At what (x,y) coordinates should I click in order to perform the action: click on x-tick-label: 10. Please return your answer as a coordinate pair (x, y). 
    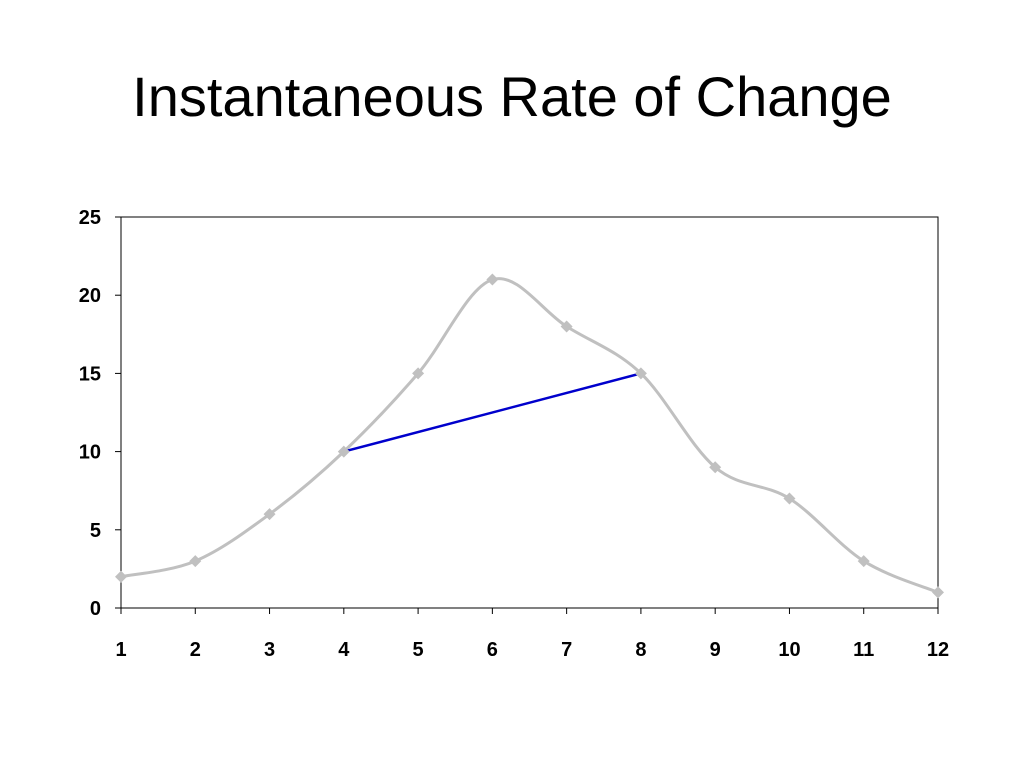
    Looking at the image, I should click on (789, 650).